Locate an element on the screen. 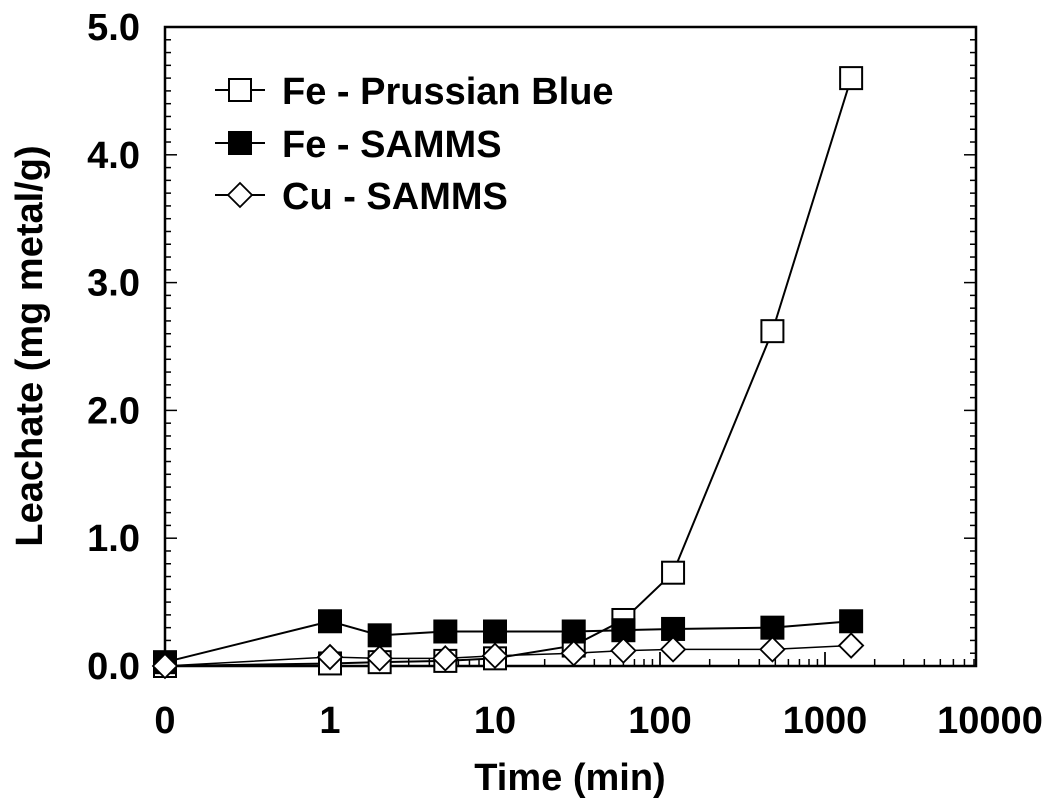 This screenshot has width=1050, height=810. y-axis-title: Leachate (mg metal/g) is located at coordinates (30, 345).